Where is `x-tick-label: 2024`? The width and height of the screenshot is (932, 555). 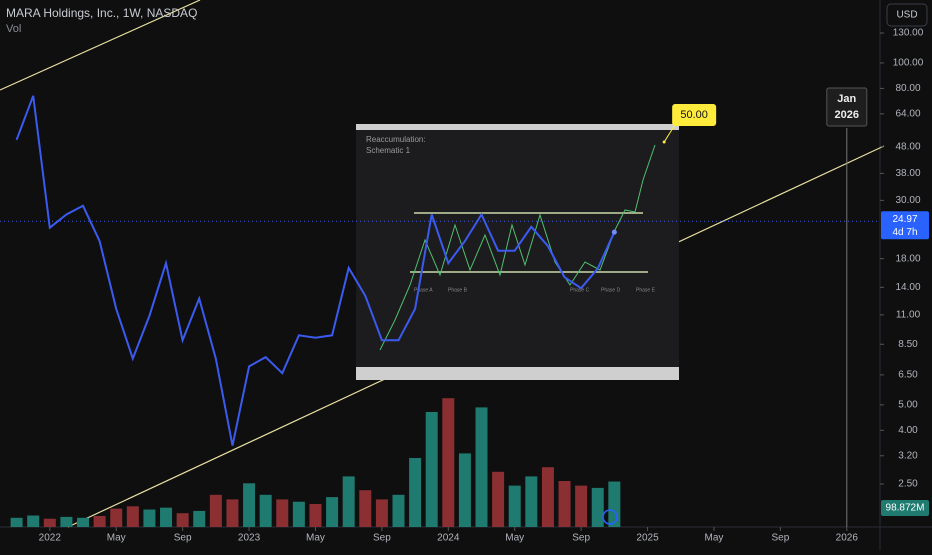 x-tick-label: 2024 is located at coordinates (448, 538).